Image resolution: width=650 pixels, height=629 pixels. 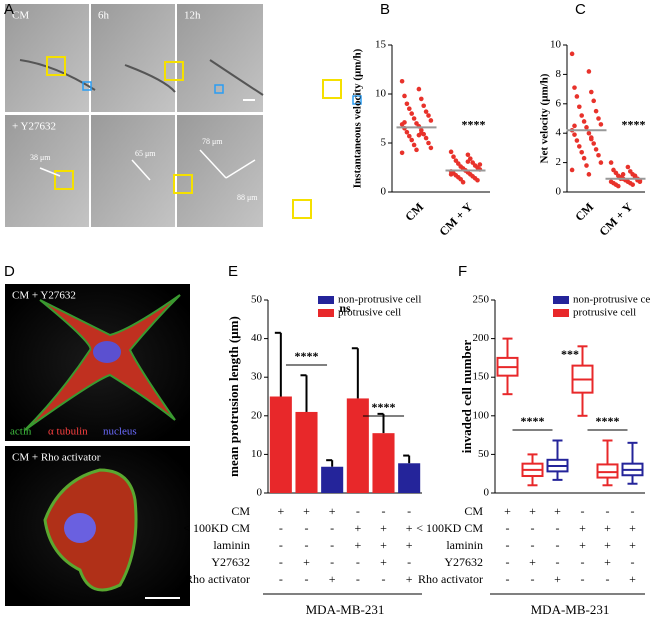 What do you see at coordinates (56, 458) in the screenshot?
I see `image-label: CM + Rho activator` at bounding box center [56, 458].